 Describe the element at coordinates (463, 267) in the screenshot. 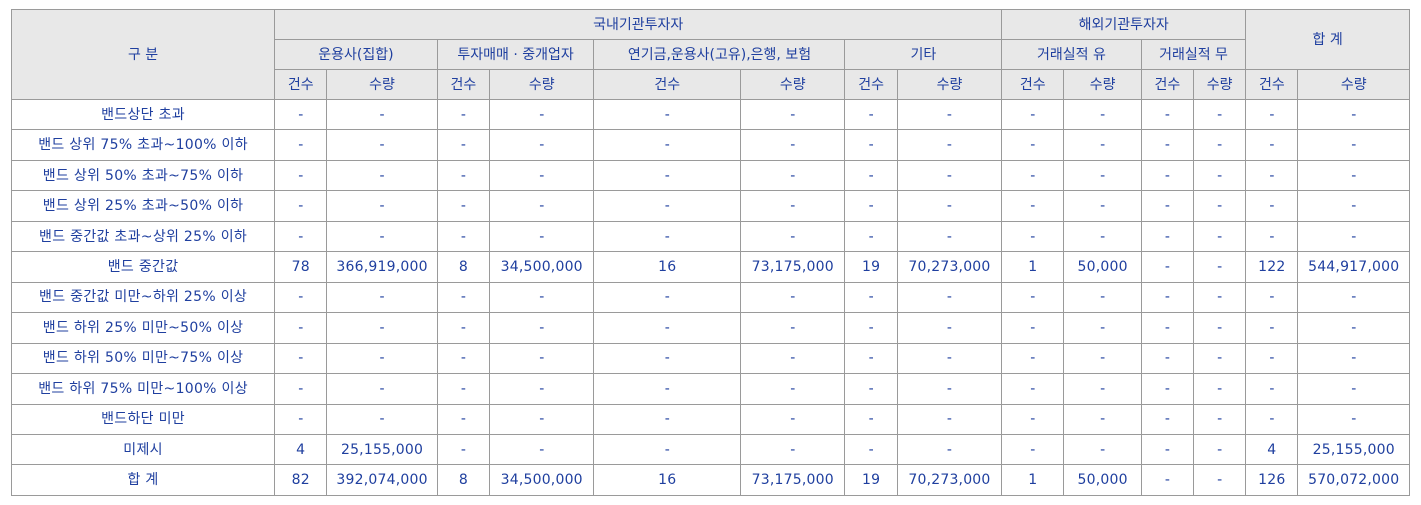

I see `count-cell: 8` at that location.